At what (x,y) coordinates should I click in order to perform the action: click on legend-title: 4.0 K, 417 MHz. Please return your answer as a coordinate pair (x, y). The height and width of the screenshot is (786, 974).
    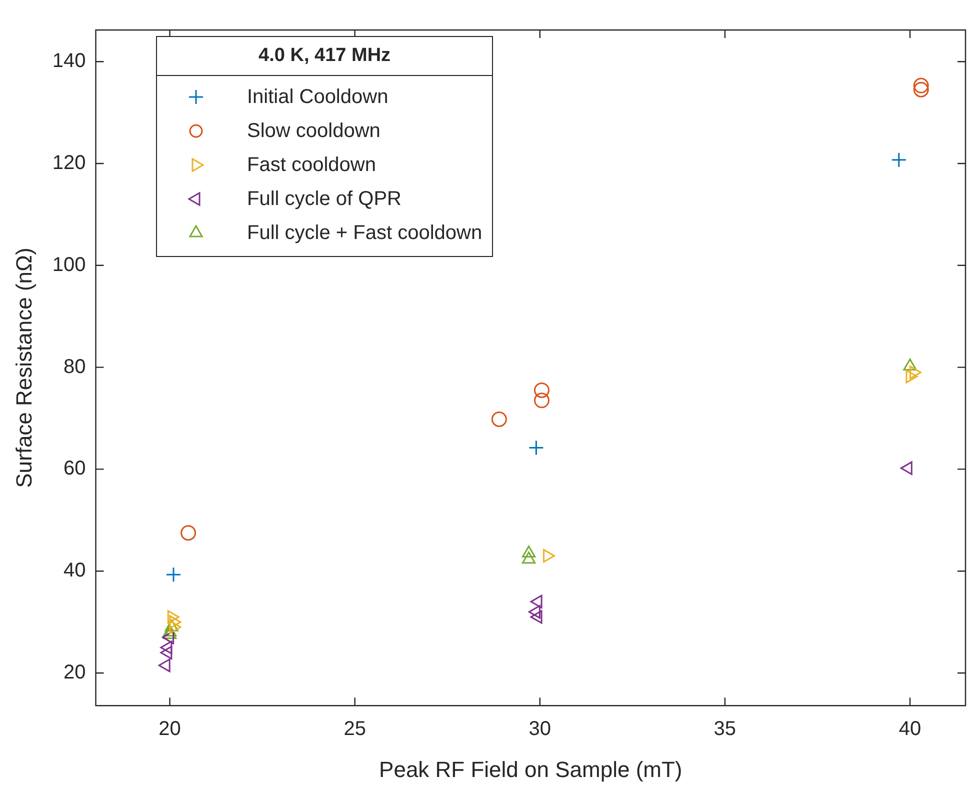
    Looking at the image, I should click on (325, 56).